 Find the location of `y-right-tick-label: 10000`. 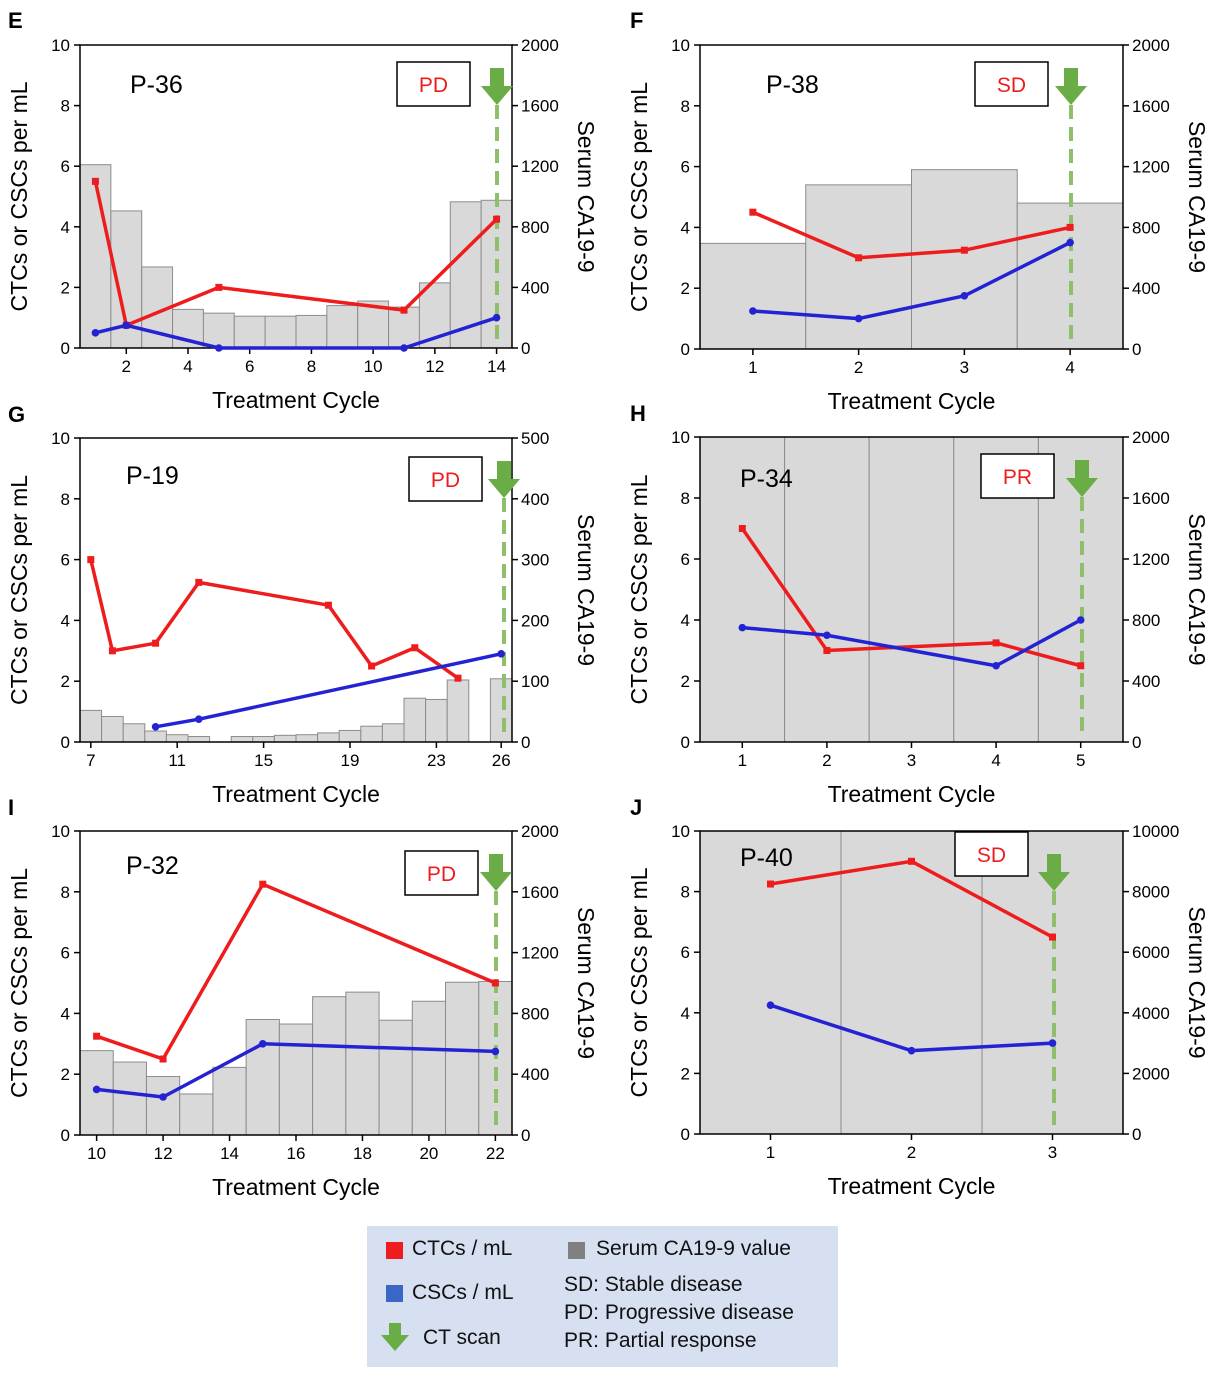

y-right-tick-label: 10000 is located at coordinates (1155, 831).